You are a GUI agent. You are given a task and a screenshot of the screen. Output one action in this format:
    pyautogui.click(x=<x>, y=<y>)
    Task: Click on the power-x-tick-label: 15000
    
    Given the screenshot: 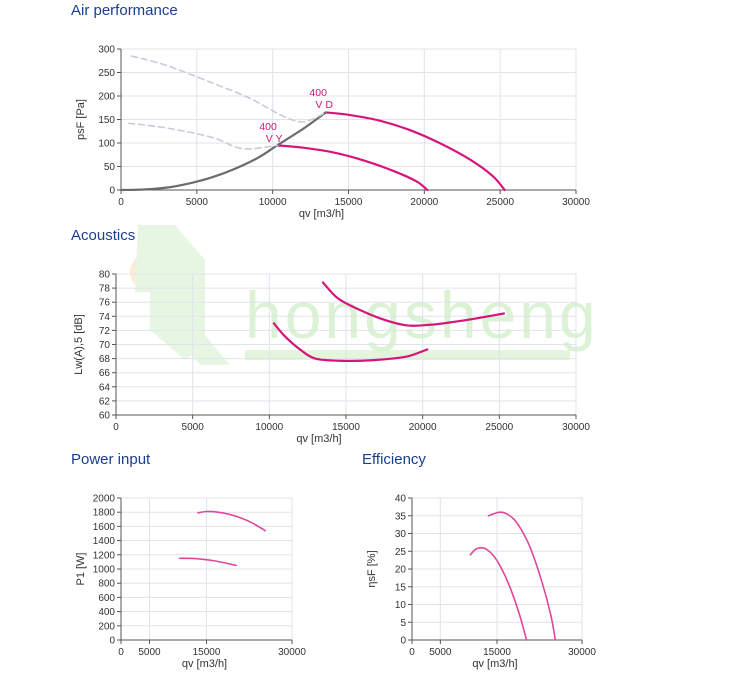 What is the action you would take?
    pyautogui.click(x=207, y=652)
    